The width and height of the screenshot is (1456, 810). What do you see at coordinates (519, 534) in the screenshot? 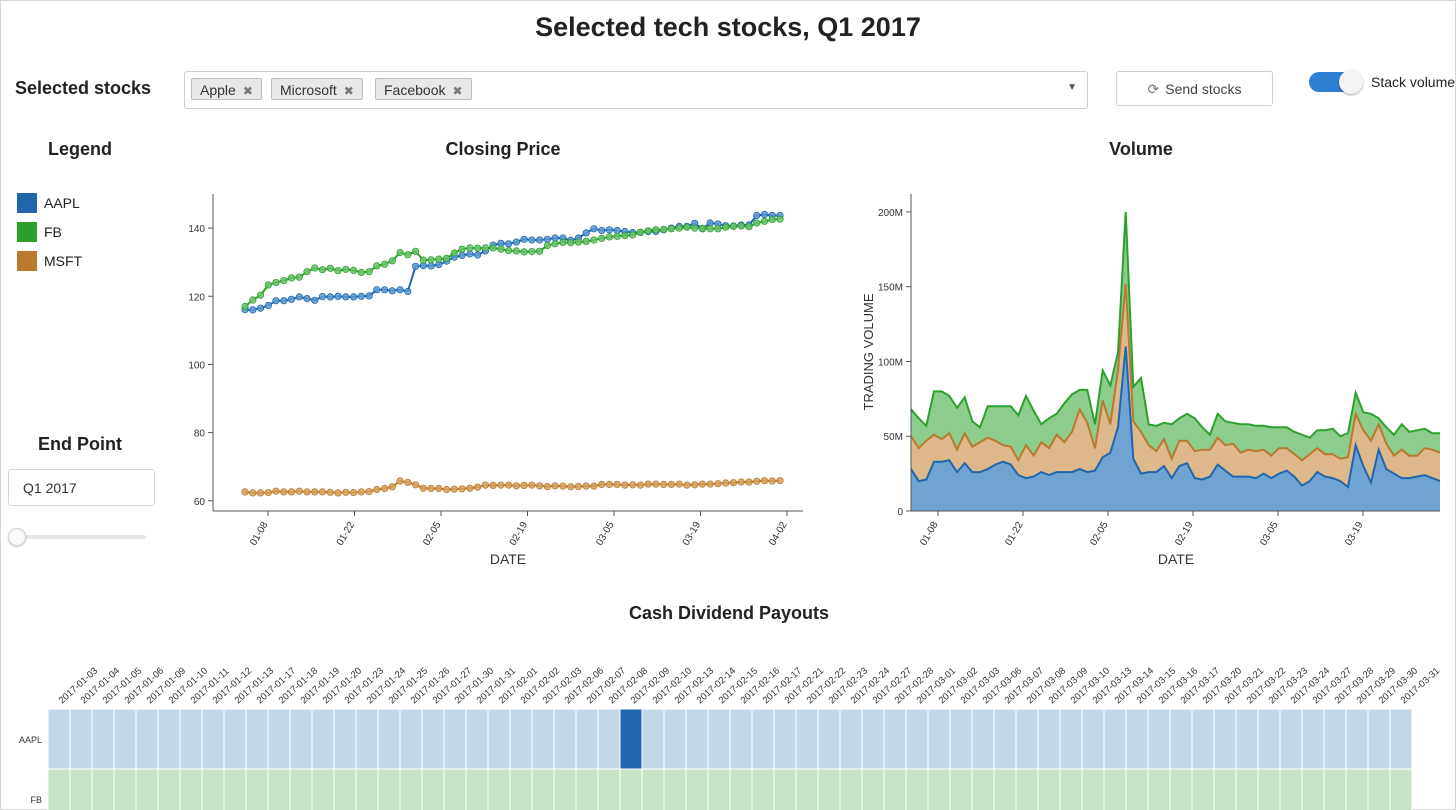
I see `x-tick-label: 02-19` at bounding box center [519, 534].